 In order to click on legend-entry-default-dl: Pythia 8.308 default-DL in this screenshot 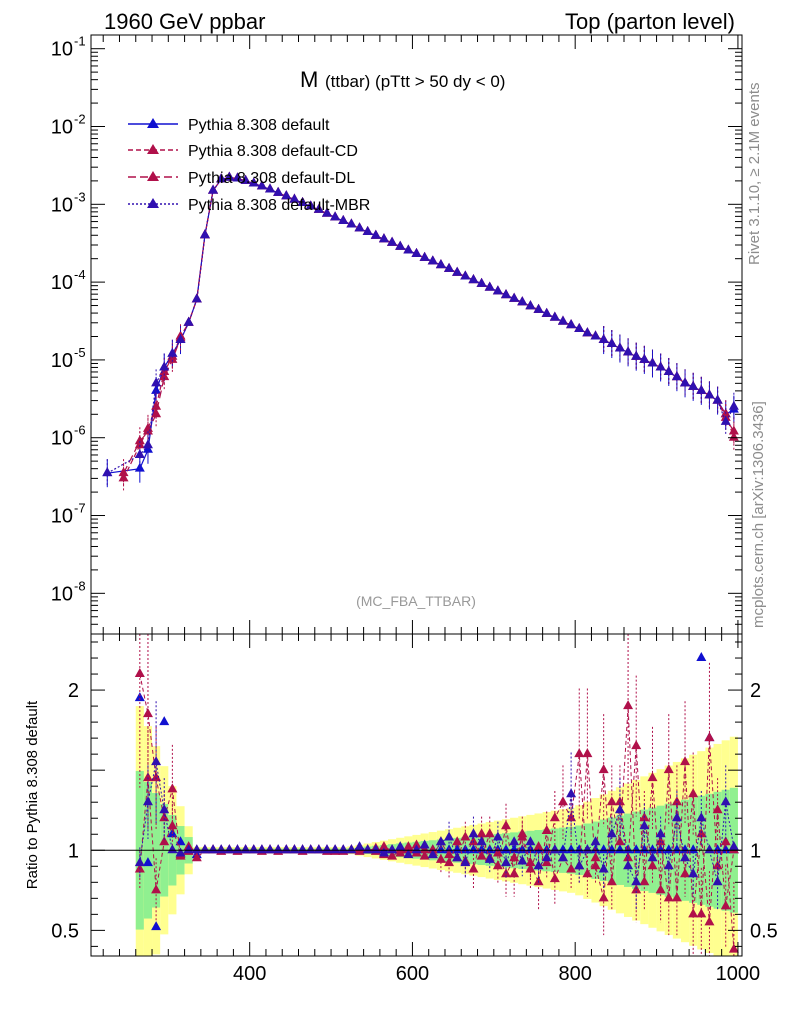, I will do `click(241, 178)`.